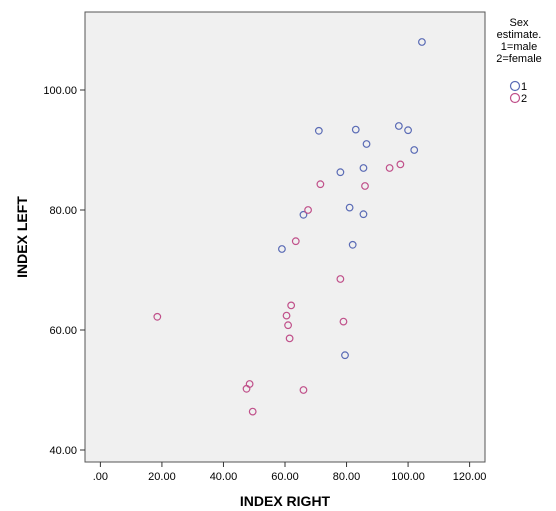 The width and height of the screenshot is (556, 511). I want to click on x-tick-label: 40.00, so click(224, 477).